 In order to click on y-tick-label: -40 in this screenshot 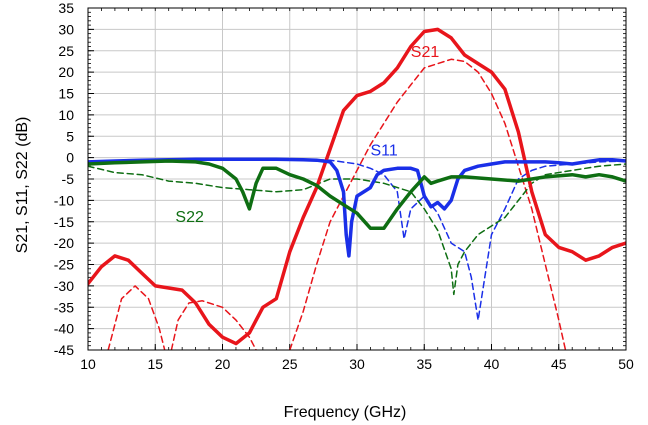, I will do `click(64, 329)`.